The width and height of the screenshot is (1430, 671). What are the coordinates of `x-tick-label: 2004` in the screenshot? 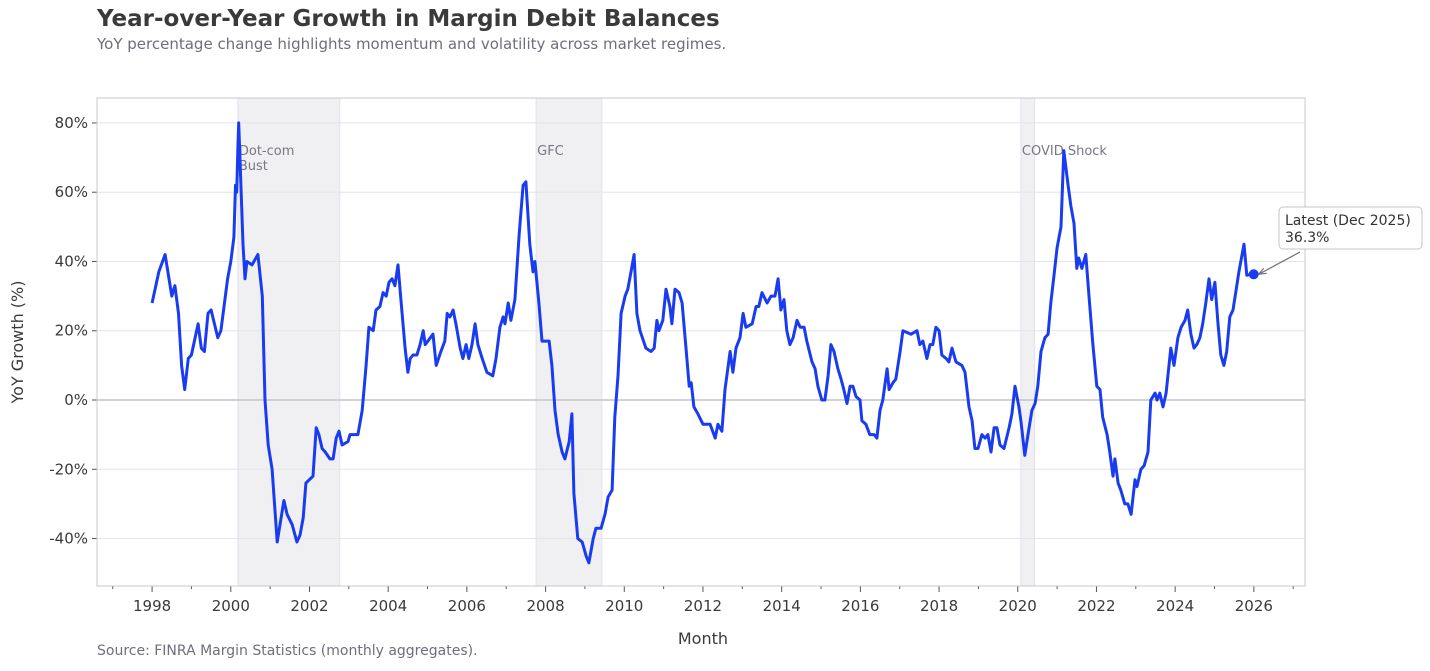 It's located at (388, 606).